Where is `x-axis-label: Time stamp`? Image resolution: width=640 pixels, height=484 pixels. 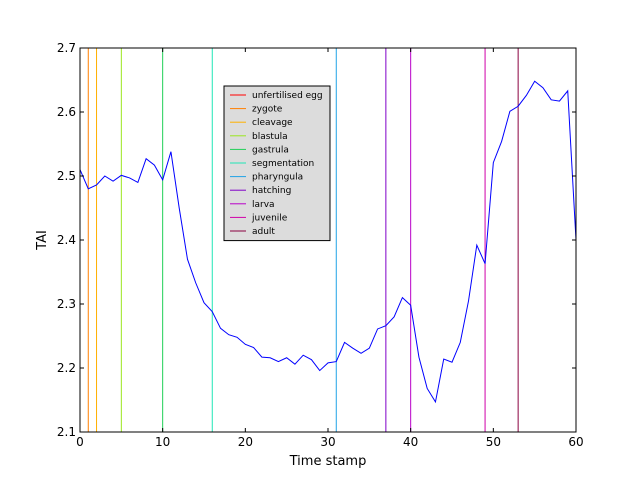 x-axis-label: Time stamp is located at coordinates (328, 461).